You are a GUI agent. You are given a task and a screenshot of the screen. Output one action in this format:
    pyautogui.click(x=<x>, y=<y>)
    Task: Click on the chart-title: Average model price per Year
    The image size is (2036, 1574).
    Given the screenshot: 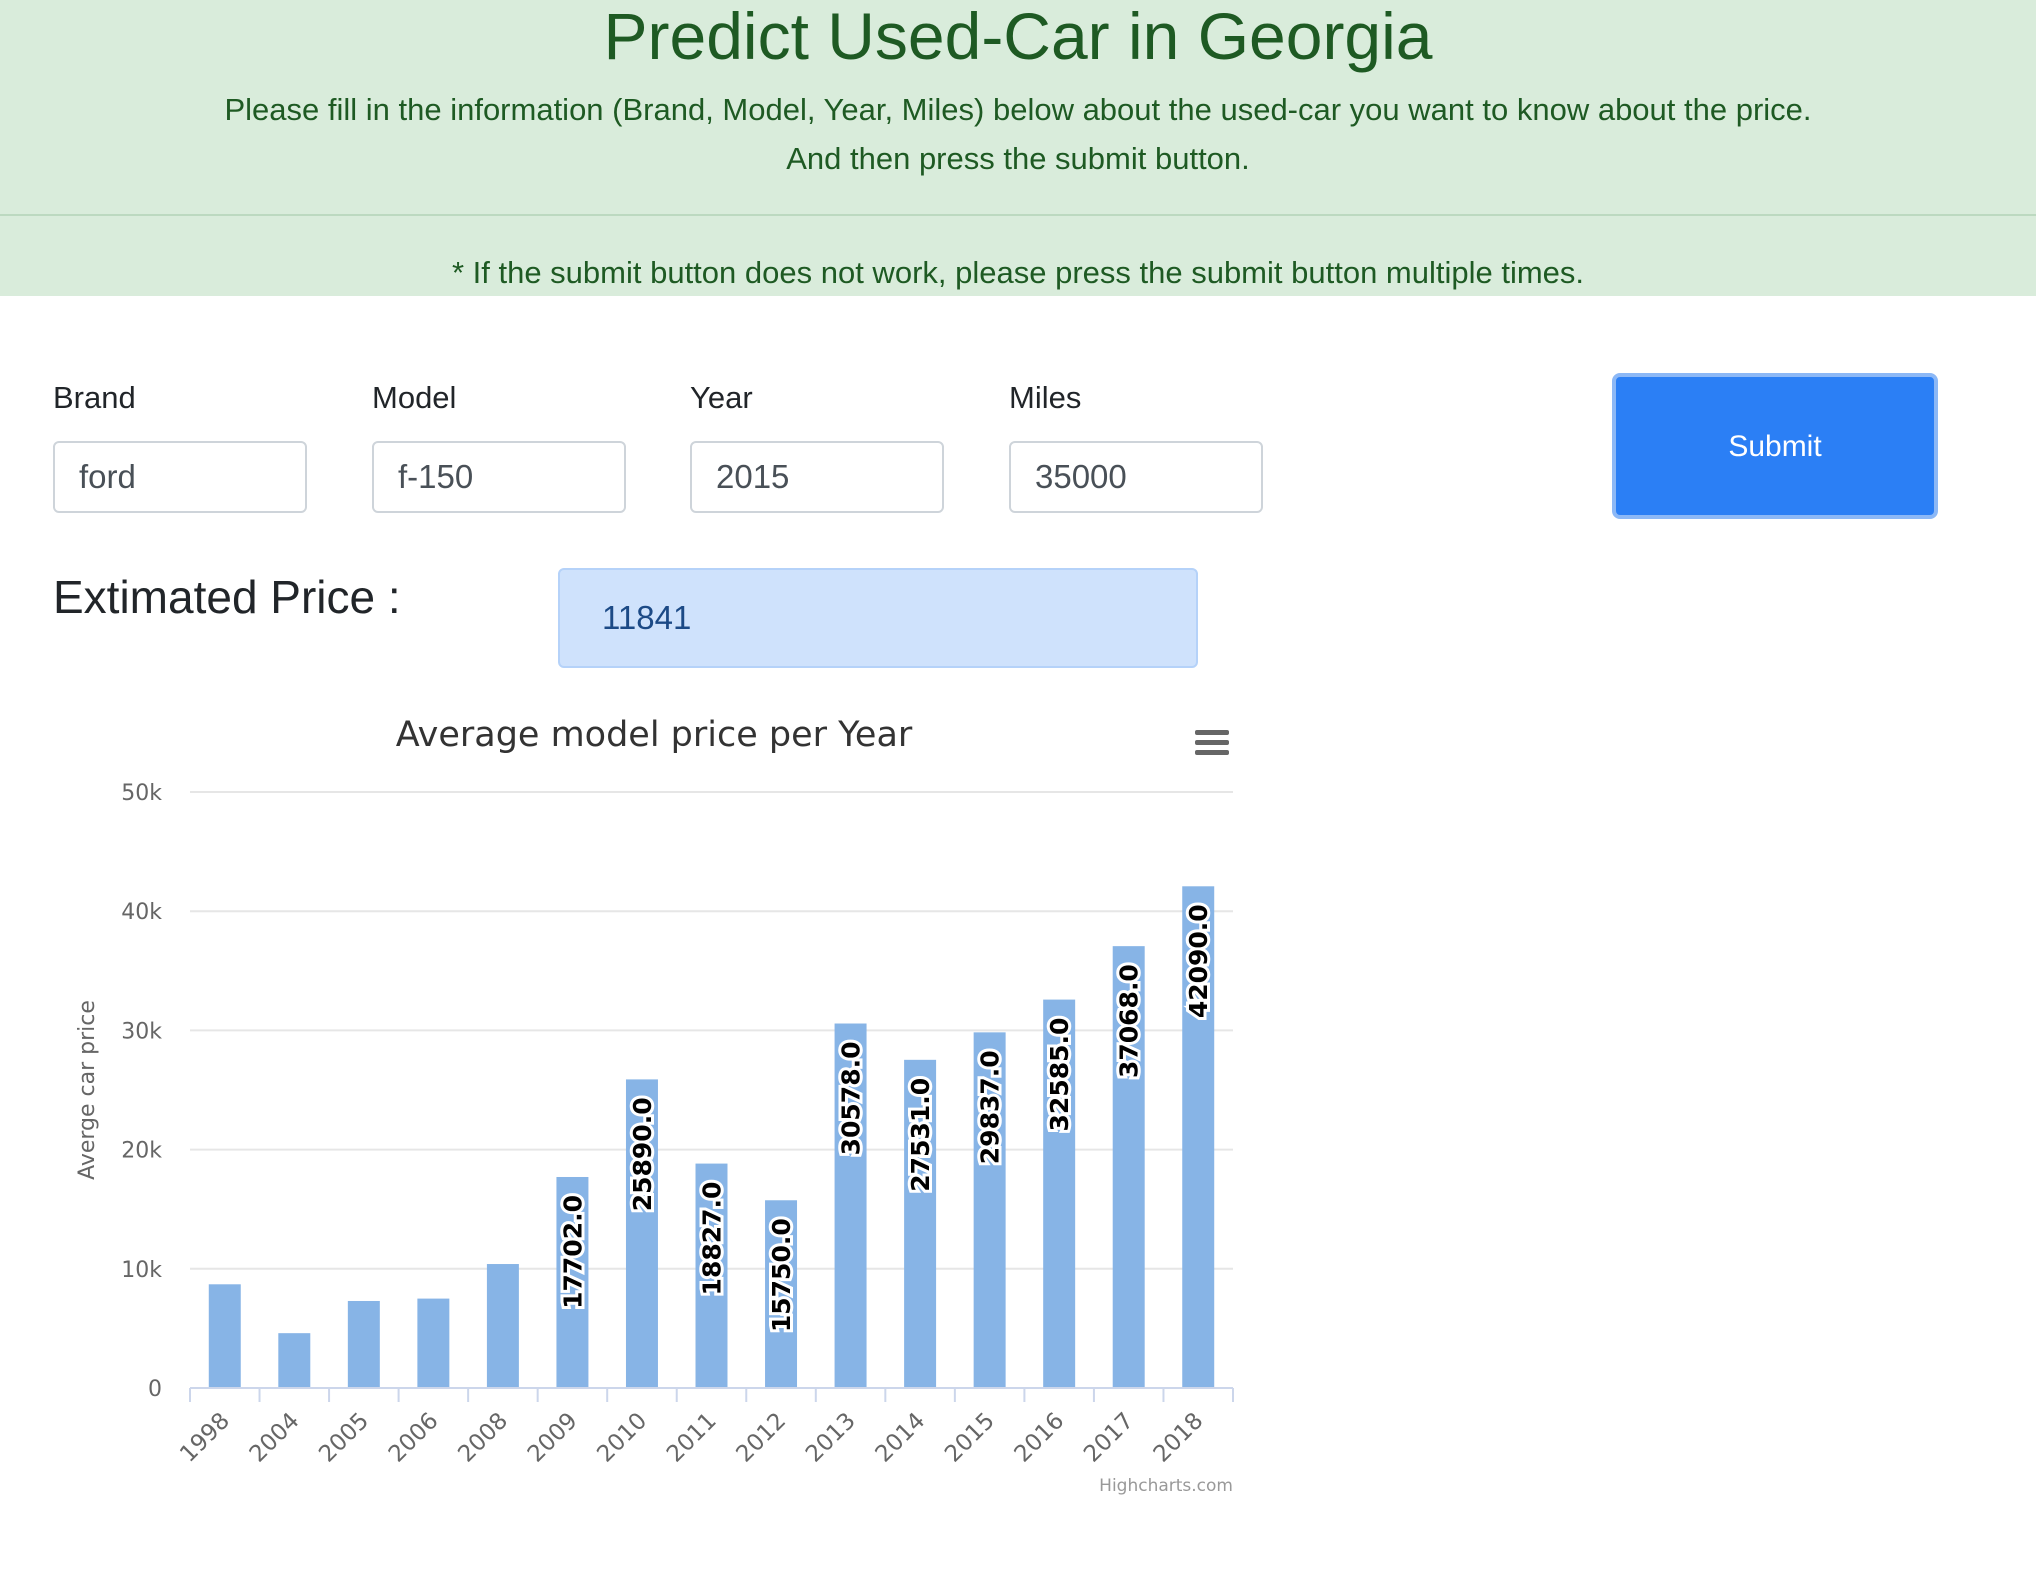 What is the action you would take?
    pyautogui.click(x=654, y=735)
    